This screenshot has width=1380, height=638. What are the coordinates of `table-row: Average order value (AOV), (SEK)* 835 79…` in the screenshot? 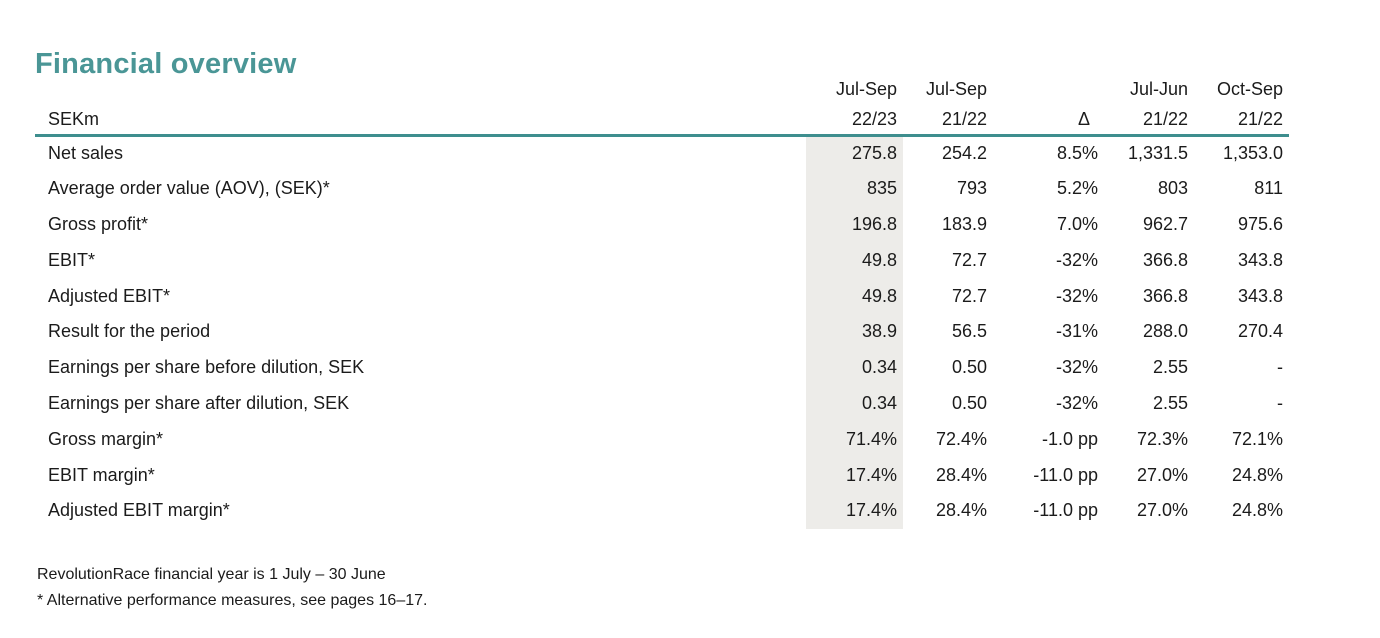 It's located at (662, 188).